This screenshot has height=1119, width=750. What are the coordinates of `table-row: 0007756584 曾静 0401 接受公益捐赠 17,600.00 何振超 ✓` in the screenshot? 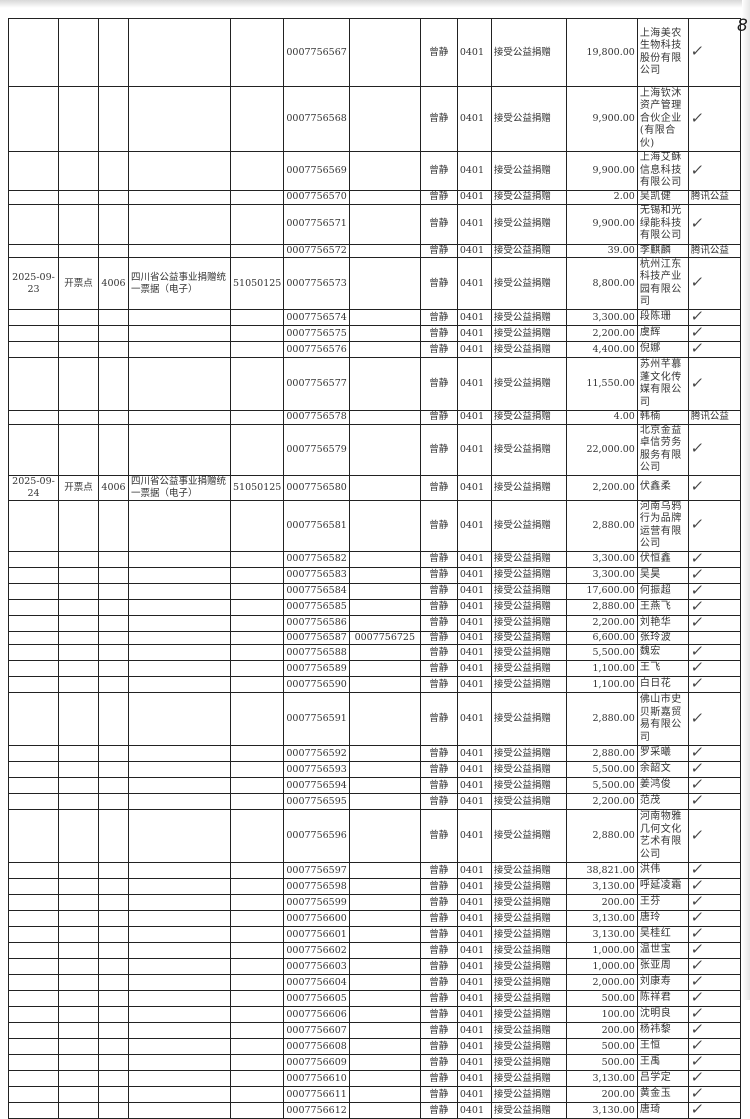 It's located at (374, 591).